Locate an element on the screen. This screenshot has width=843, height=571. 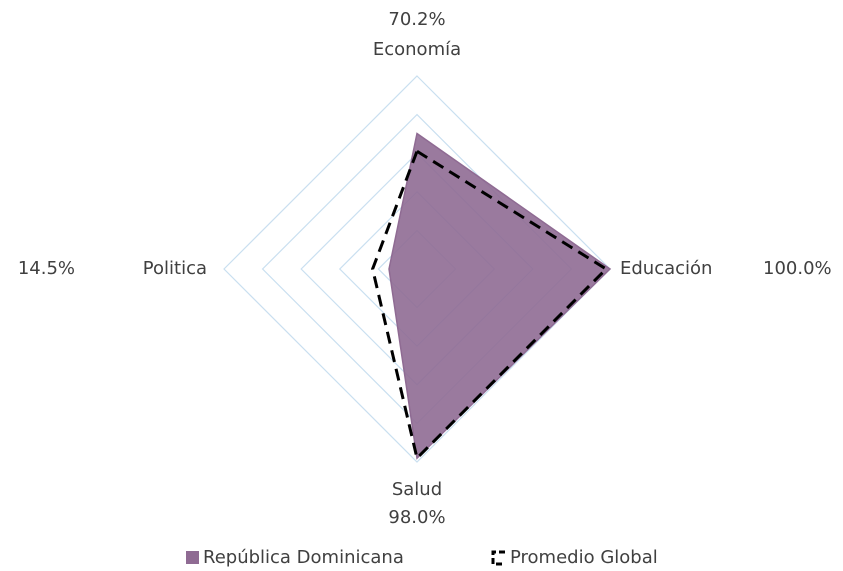
axis-label: Economía is located at coordinates (417, 49).